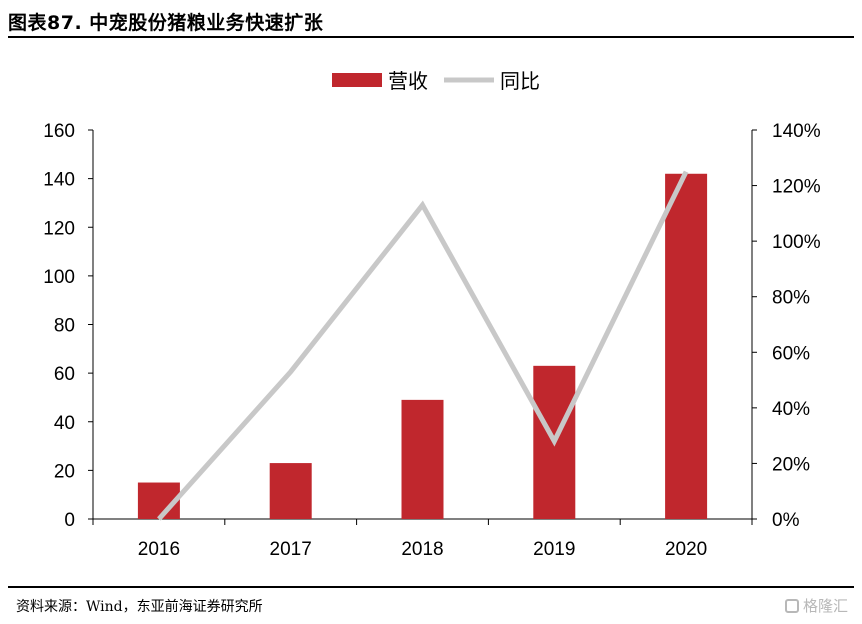  I want to click on watermark-logo-icon, so click(791, 605).